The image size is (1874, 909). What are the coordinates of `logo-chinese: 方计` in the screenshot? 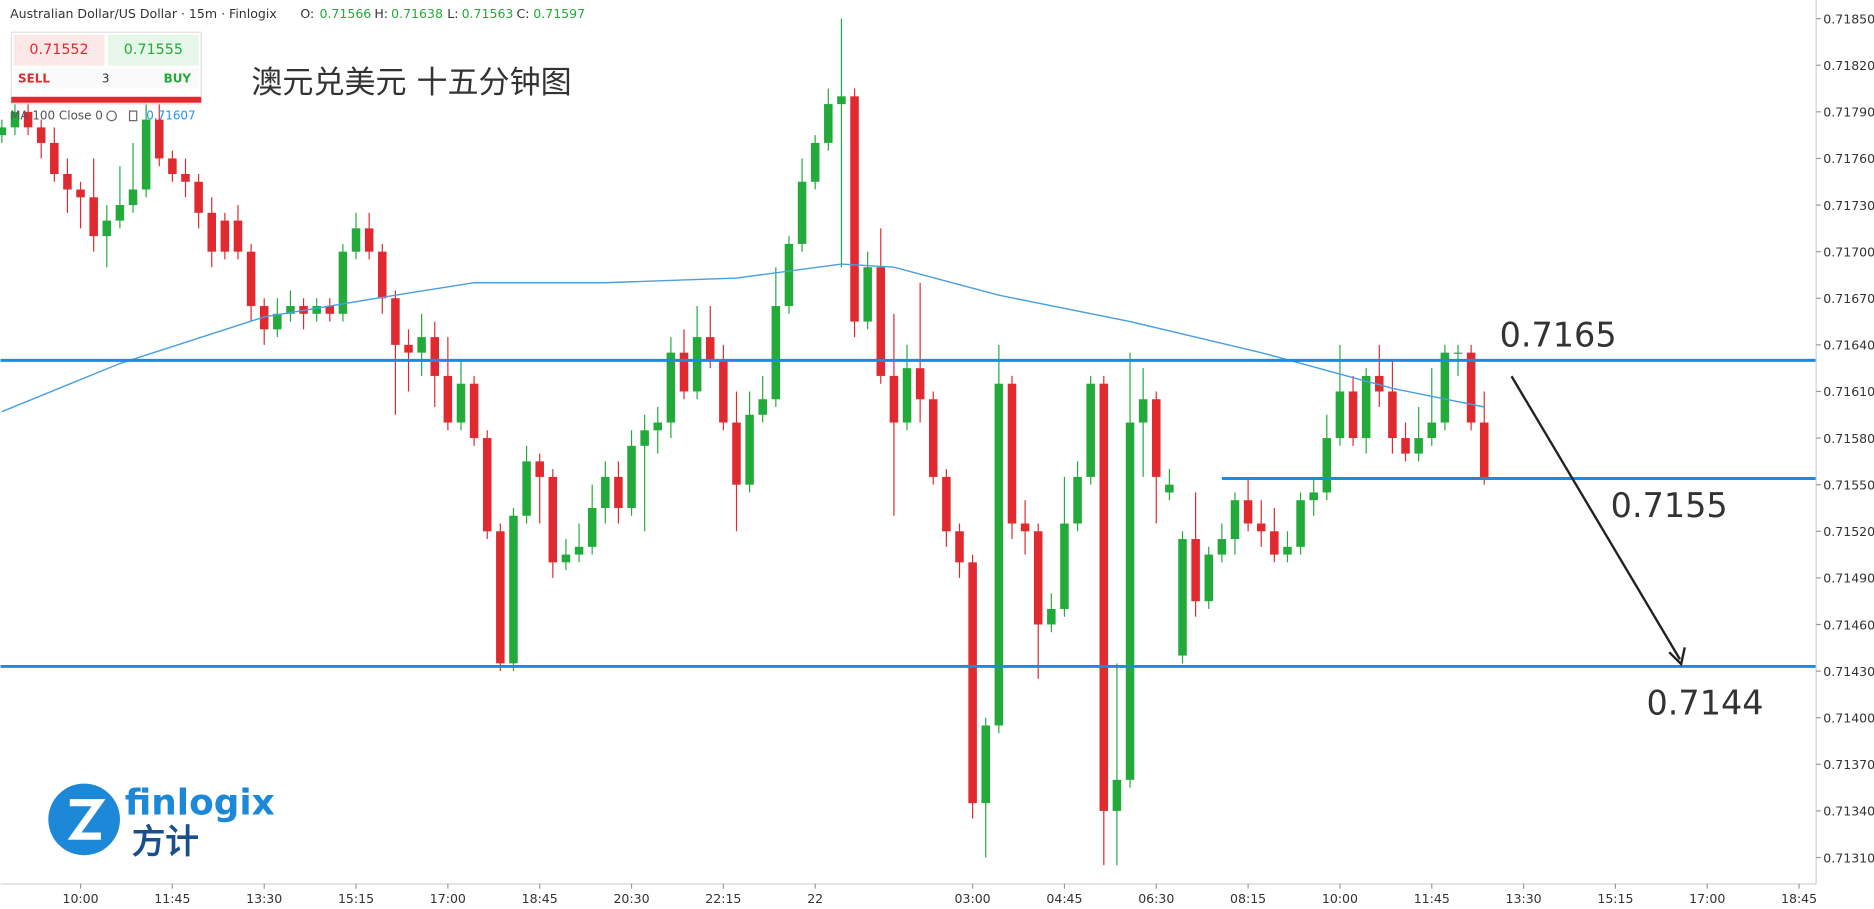 It's located at (165, 841).